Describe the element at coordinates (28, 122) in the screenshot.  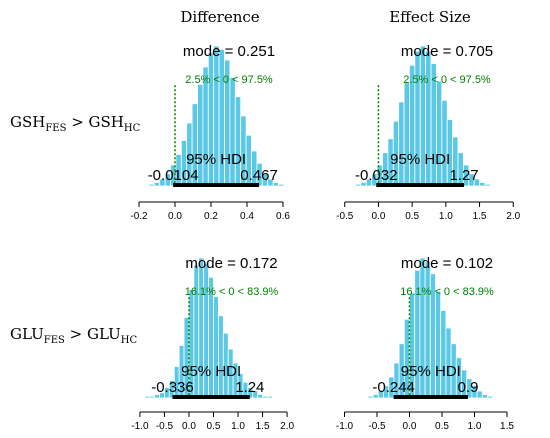
I see `row-label-gsh-left: GSH` at that location.